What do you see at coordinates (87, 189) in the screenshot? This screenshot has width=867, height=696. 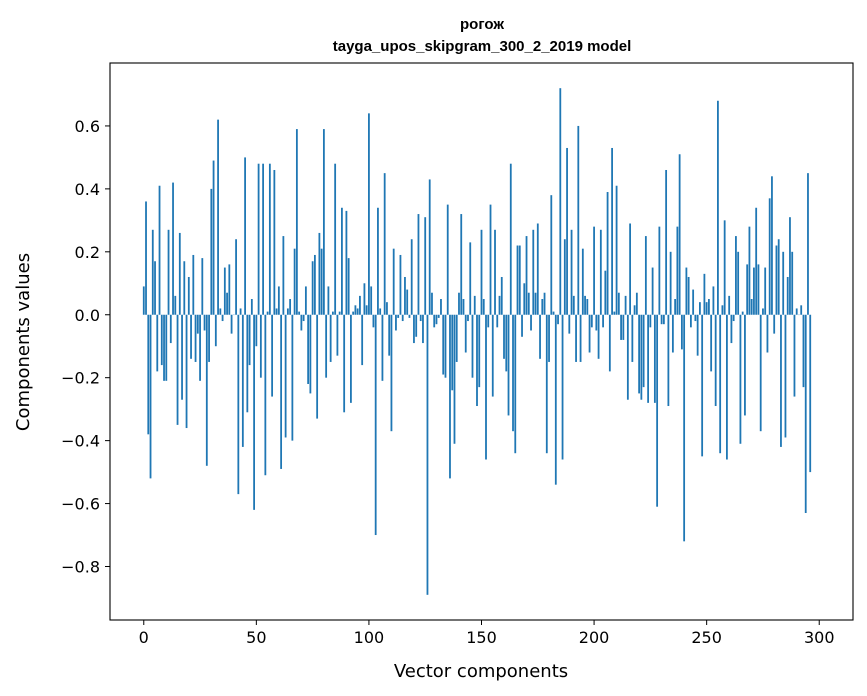 I see `y-tick-label: 0.4` at bounding box center [87, 189].